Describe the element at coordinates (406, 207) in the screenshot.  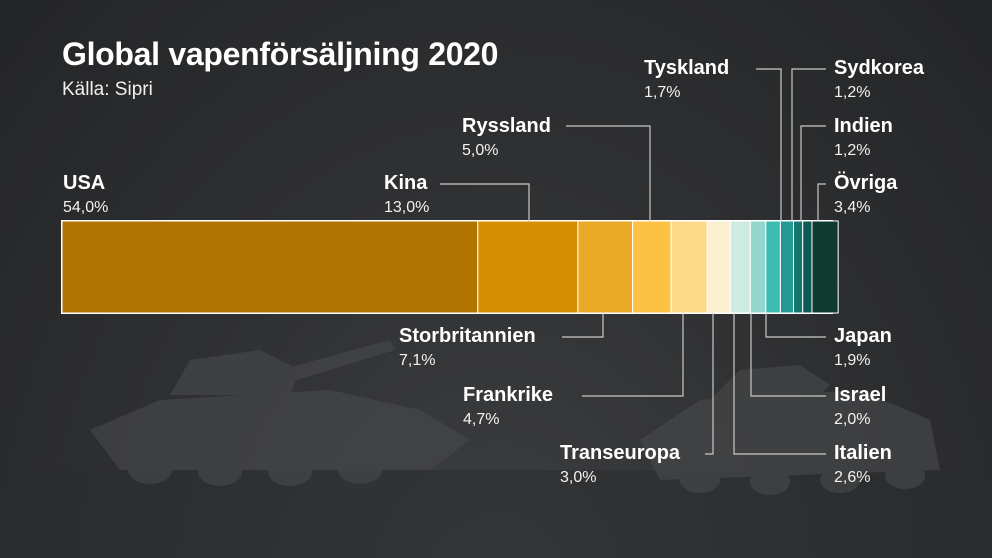
I see `value-label-kina: 13,0%` at that location.